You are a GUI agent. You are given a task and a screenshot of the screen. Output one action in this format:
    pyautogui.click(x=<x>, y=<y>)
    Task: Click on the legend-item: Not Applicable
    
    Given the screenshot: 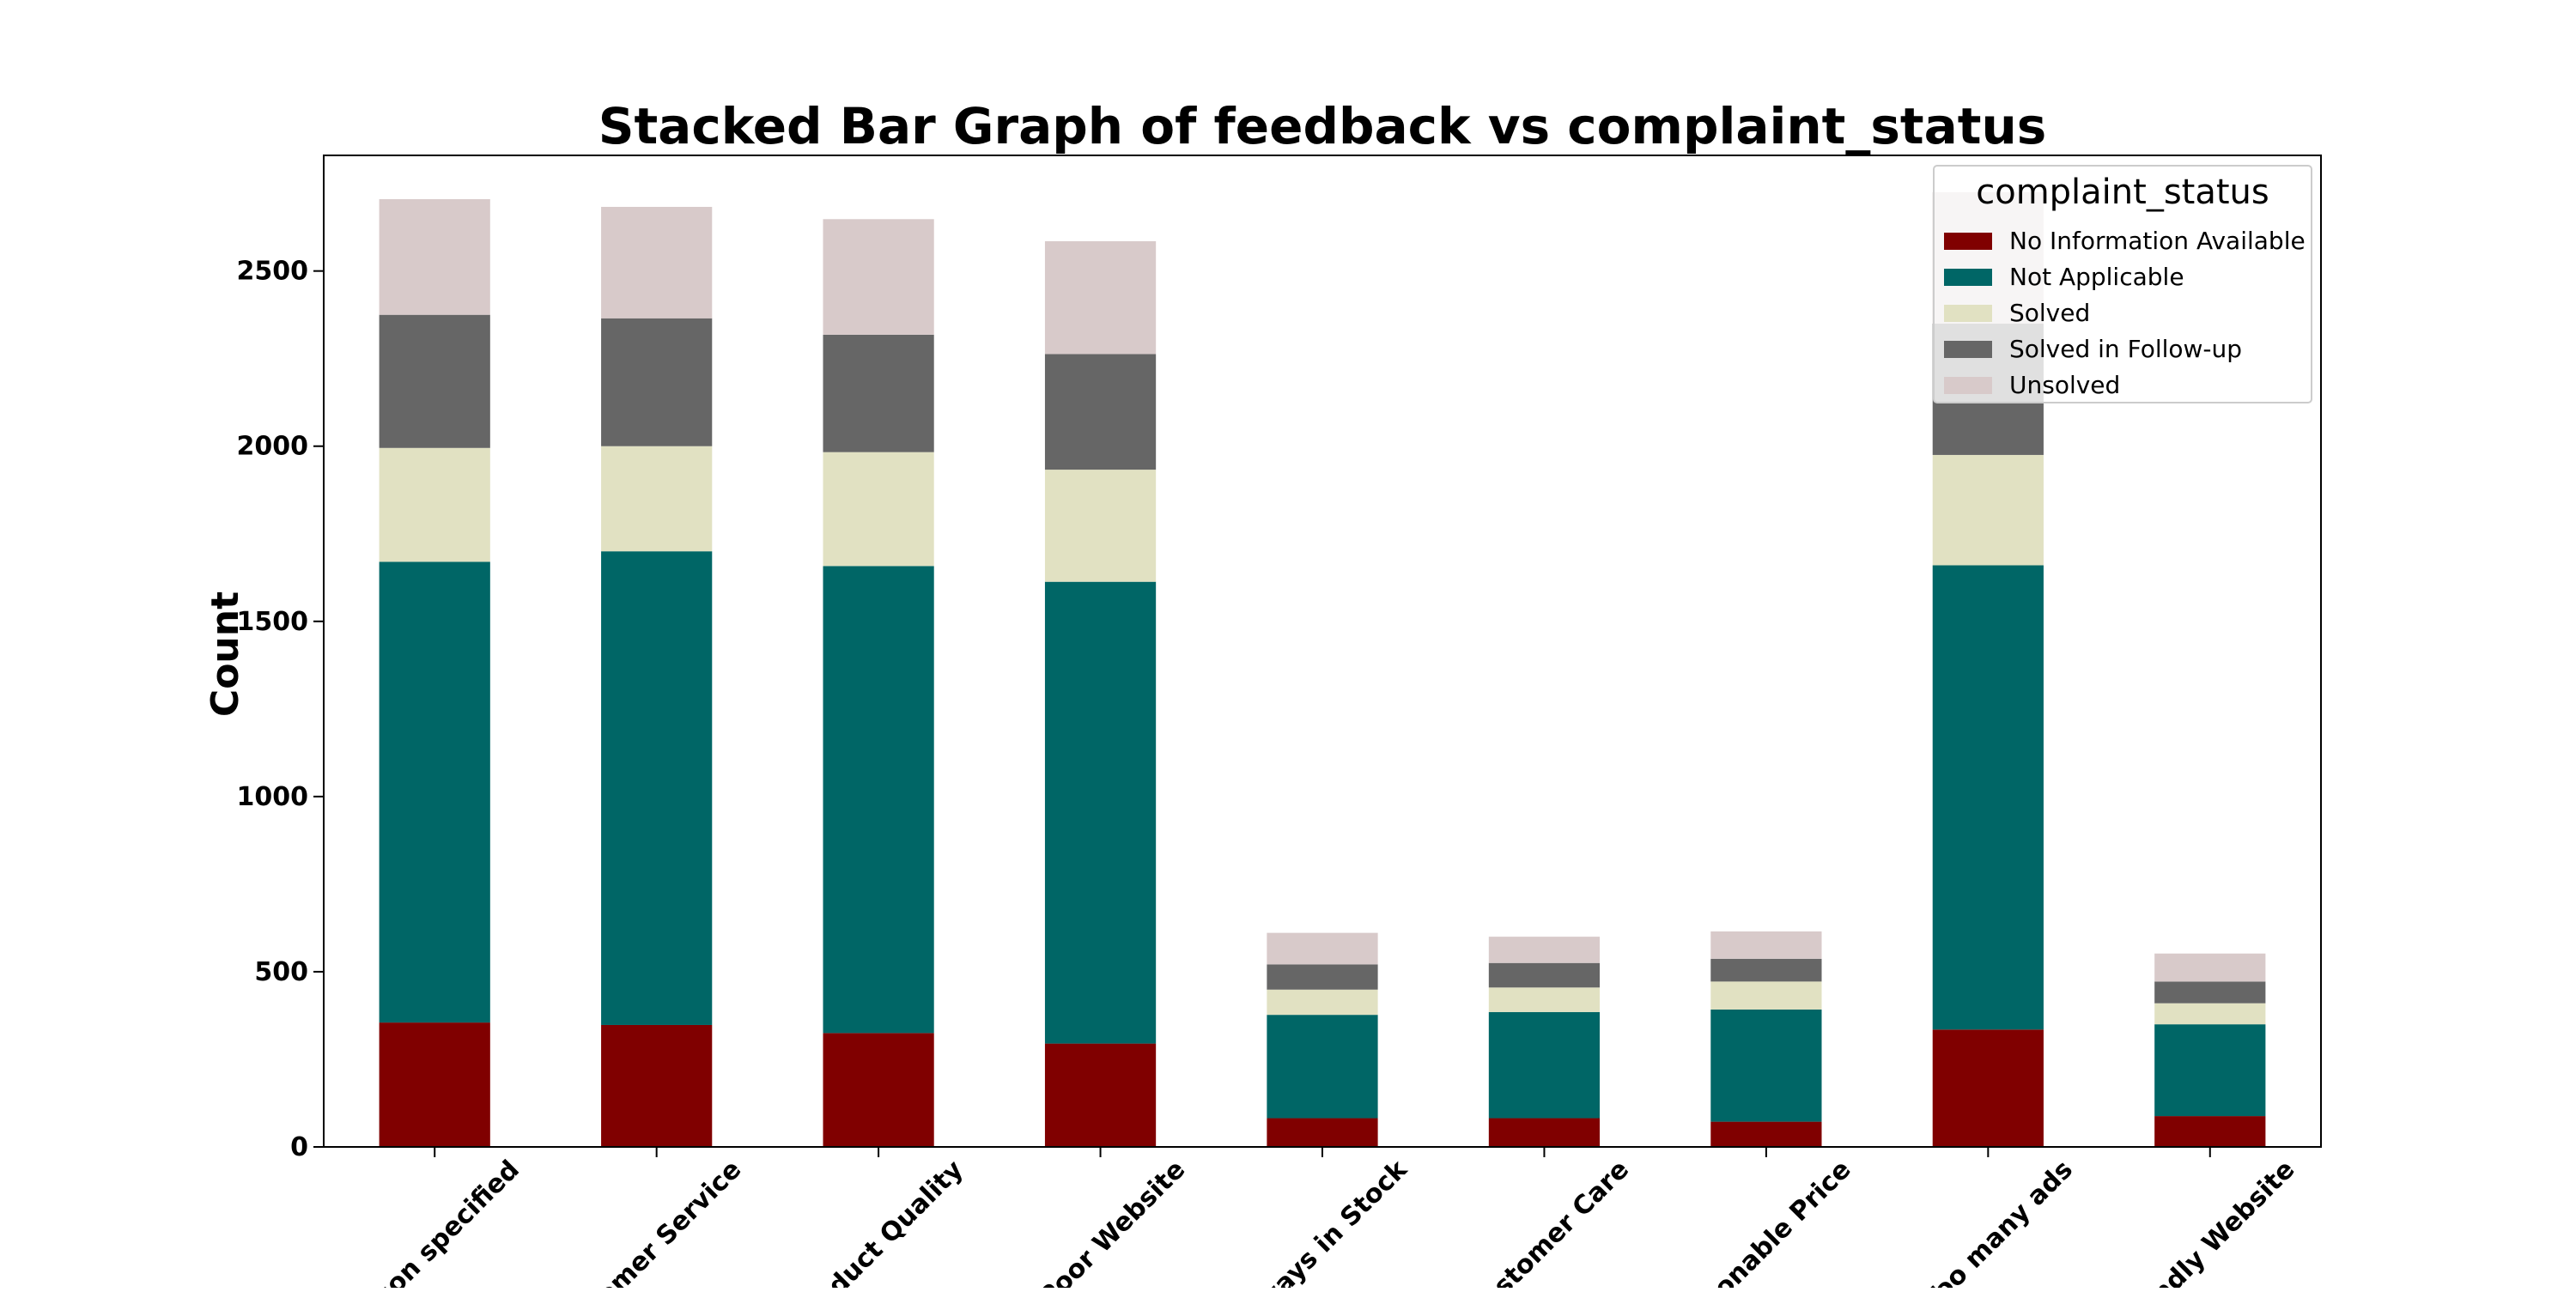 What is the action you would take?
    pyautogui.click(x=2064, y=277)
    